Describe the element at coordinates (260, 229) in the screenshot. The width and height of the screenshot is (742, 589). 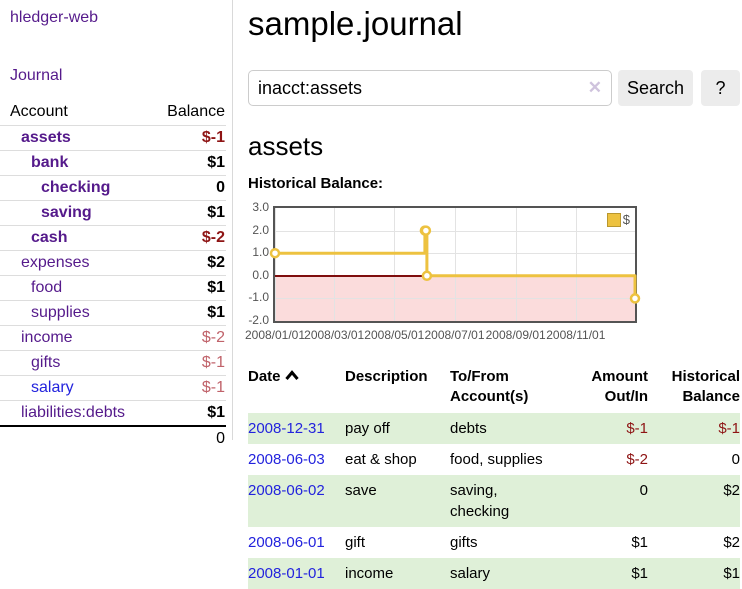
I see `y-axis-tick-label: 2.0` at that location.